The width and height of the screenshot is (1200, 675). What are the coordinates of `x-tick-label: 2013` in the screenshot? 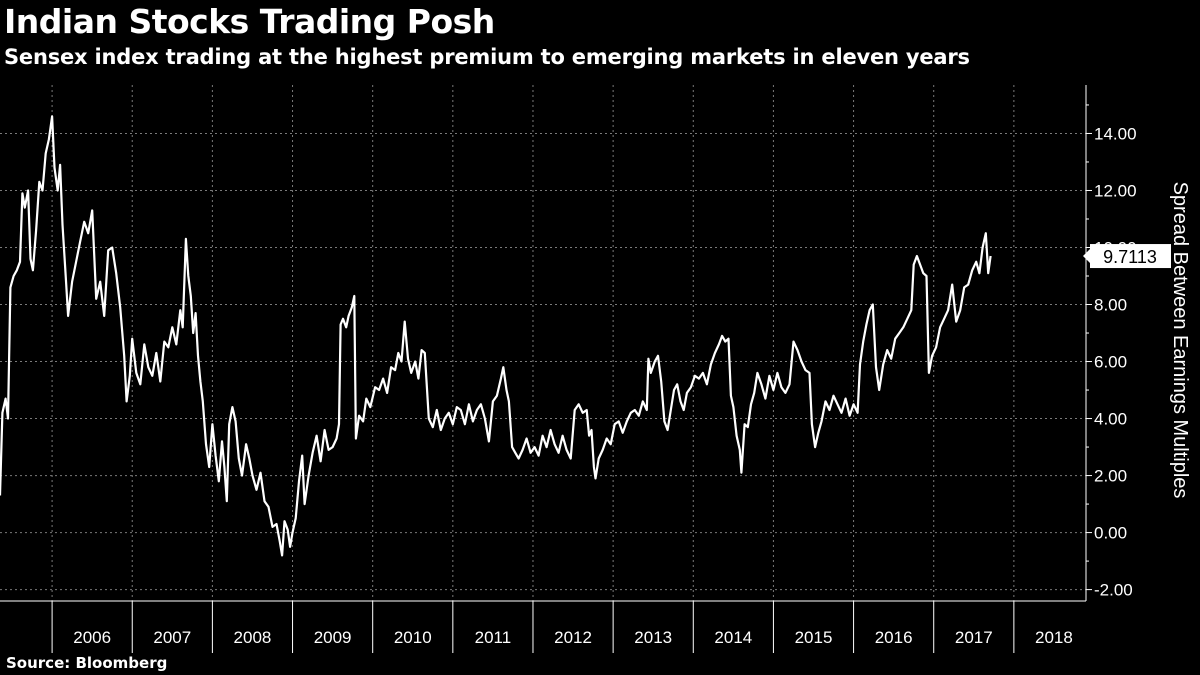 It's located at (653, 637).